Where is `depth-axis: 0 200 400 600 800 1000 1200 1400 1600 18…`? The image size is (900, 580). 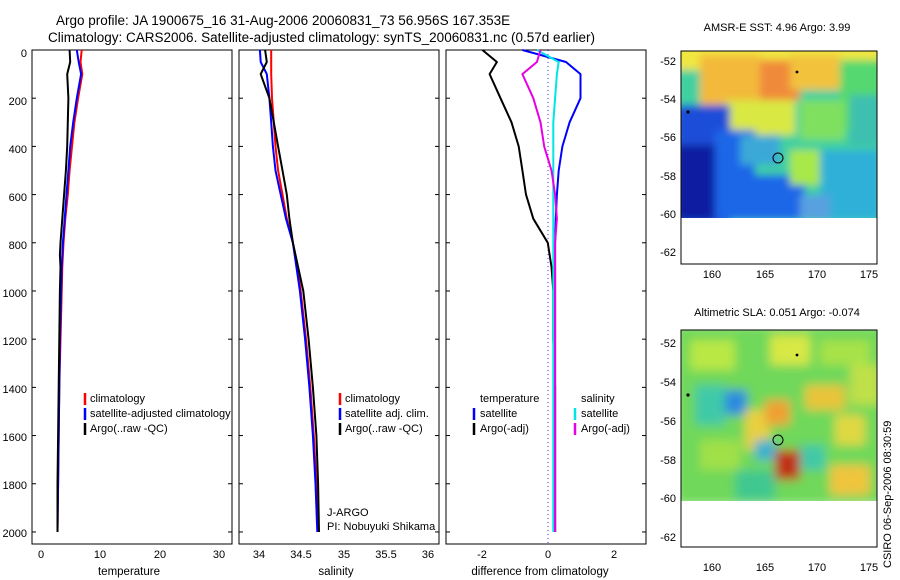 depth-axis: 0 200 400 600 800 1000 1200 1400 1600 18… is located at coordinates (15, 294).